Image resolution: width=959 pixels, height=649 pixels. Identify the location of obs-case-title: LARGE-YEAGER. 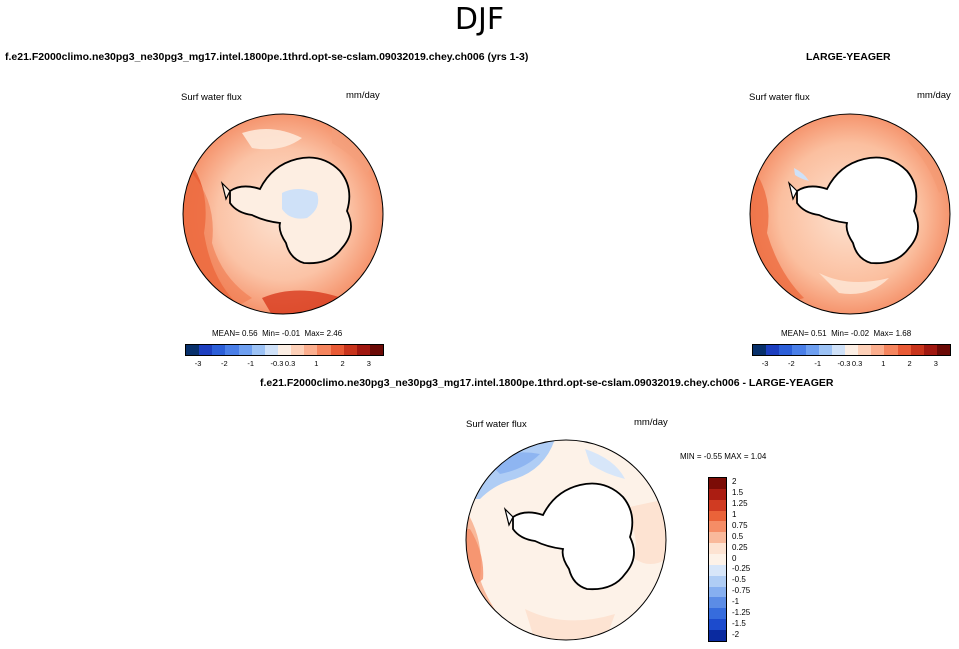
(848, 57).